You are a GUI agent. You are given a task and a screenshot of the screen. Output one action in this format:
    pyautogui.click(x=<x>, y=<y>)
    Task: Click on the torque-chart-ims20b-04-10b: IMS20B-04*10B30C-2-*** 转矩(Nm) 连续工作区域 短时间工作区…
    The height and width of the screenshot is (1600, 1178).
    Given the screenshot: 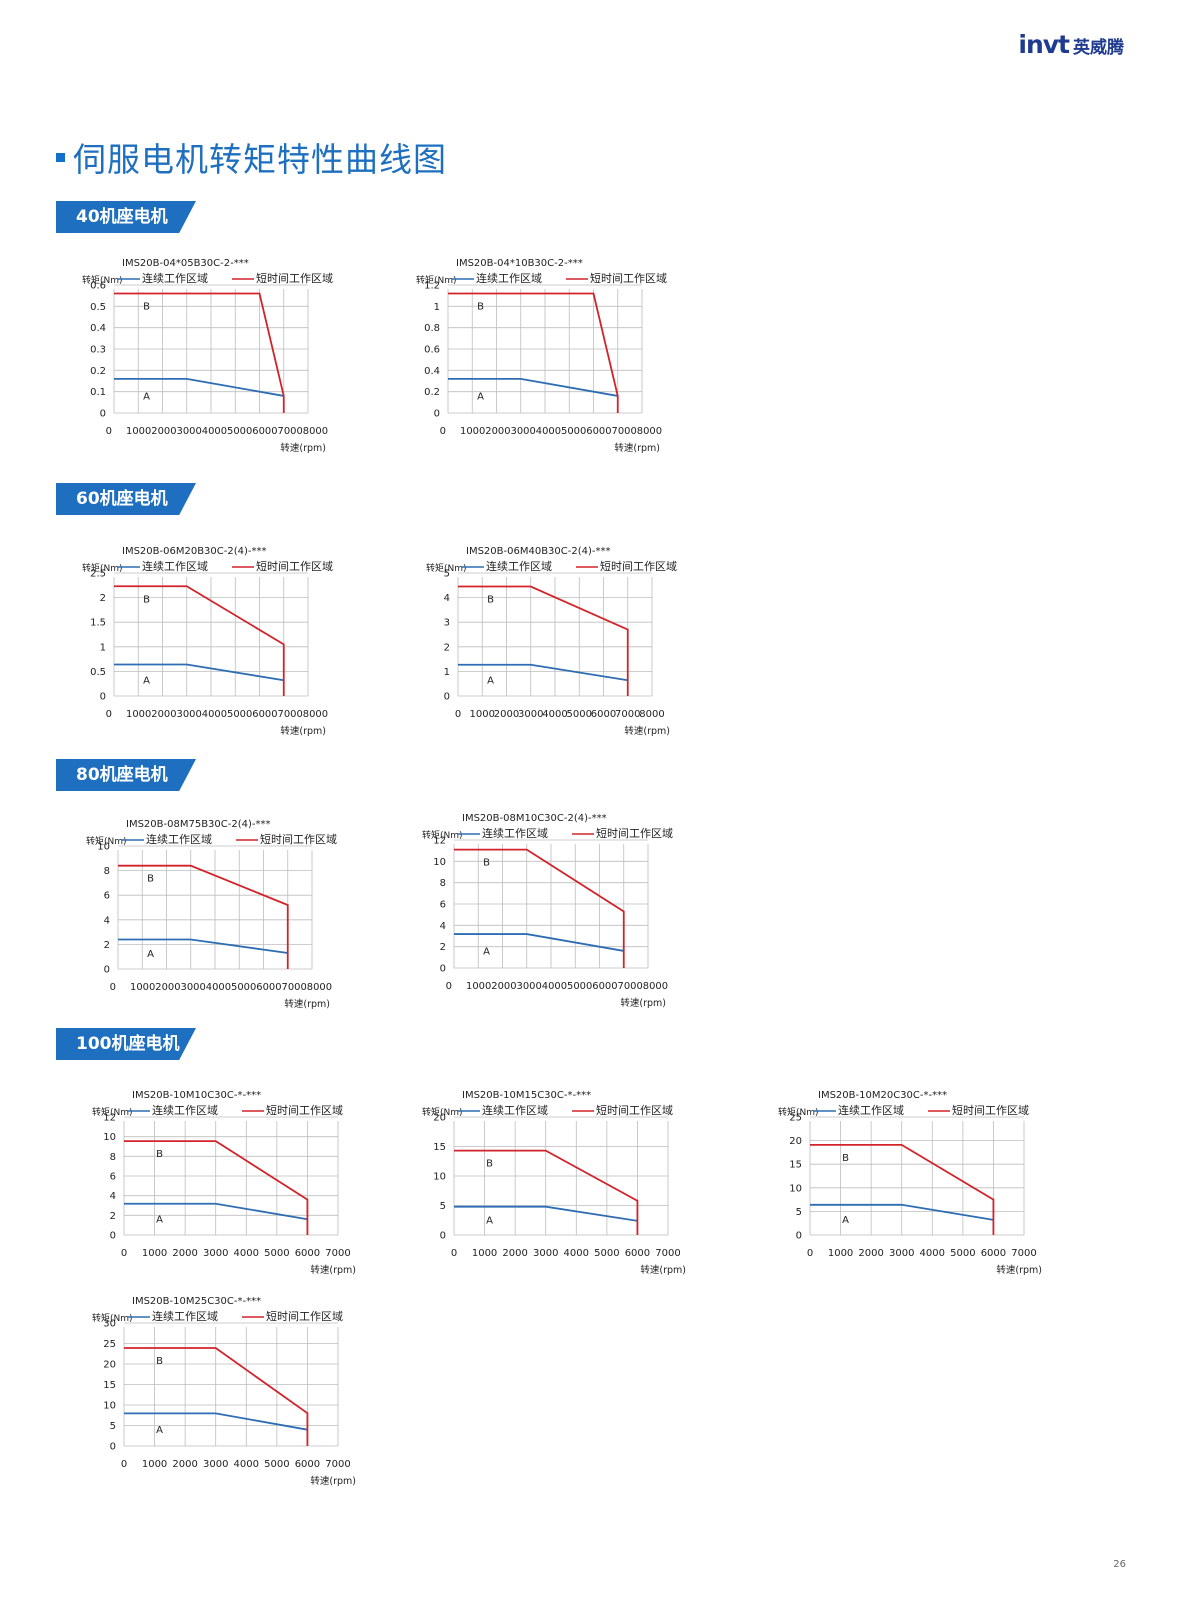 What is the action you would take?
    pyautogui.click(x=541, y=356)
    